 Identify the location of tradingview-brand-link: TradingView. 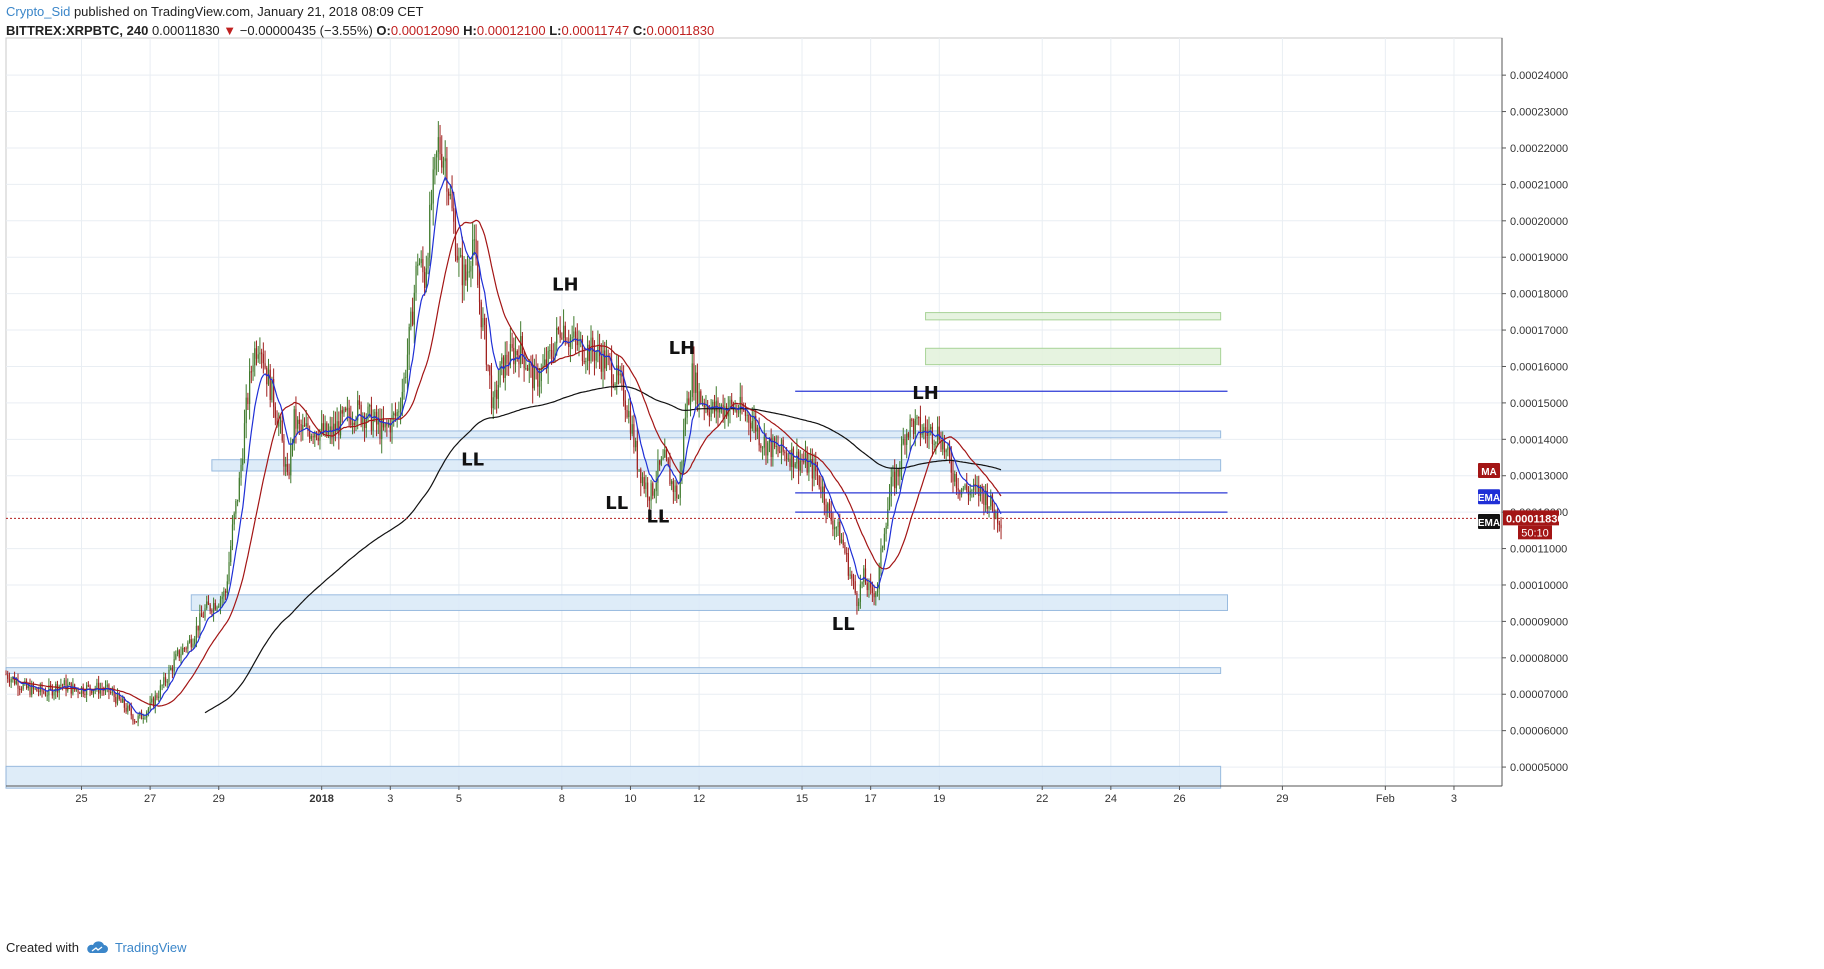
(150, 947).